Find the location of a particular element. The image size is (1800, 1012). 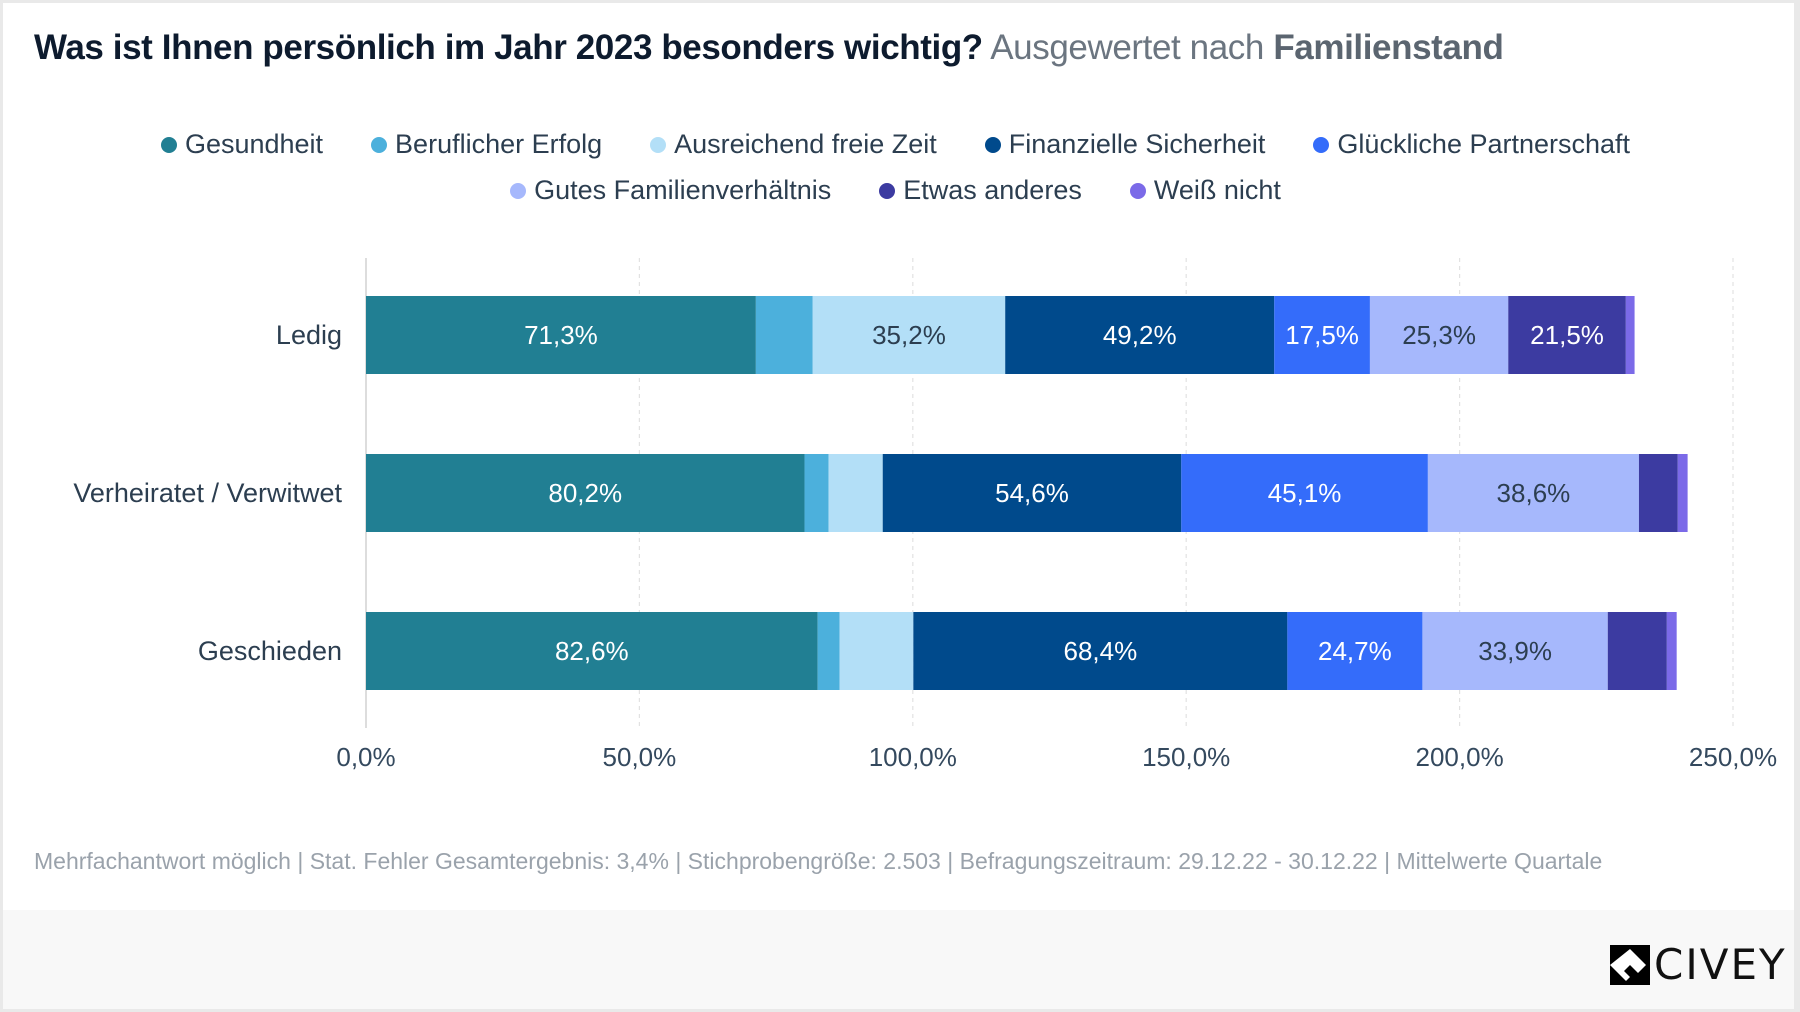

data-label: 21,5% is located at coordinates (1567, 335).